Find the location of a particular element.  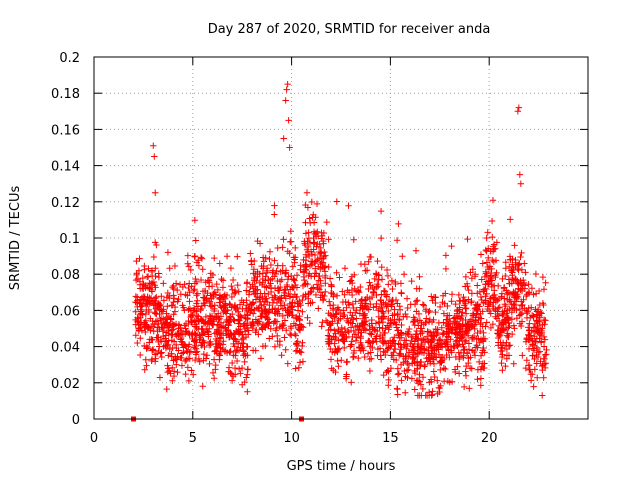

x-tick-label: 0 is located at coordinates (94, 438).